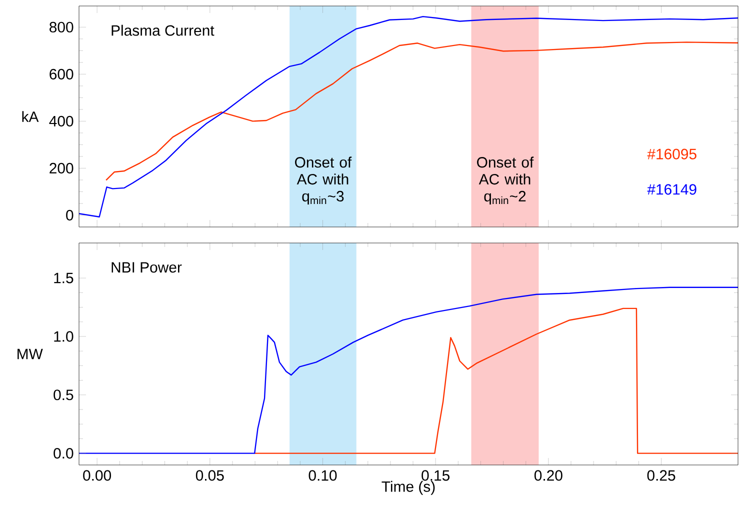 This screenshot has height=511, width=740. What do you see at coordinates (163, 30) in the screenshot?
I see `text: Plasma Current` at bounding box center [163, 30].